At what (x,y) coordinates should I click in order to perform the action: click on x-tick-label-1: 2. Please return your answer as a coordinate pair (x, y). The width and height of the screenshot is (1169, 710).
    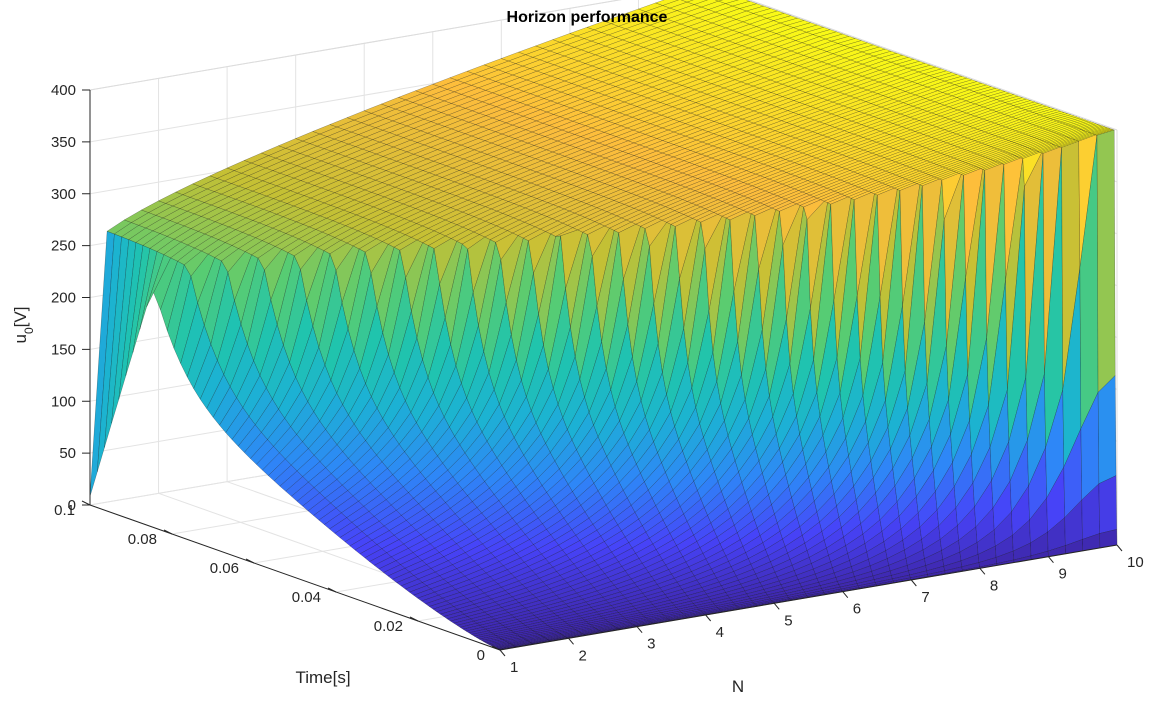
    Looking at the image, I should click on (583, 655).